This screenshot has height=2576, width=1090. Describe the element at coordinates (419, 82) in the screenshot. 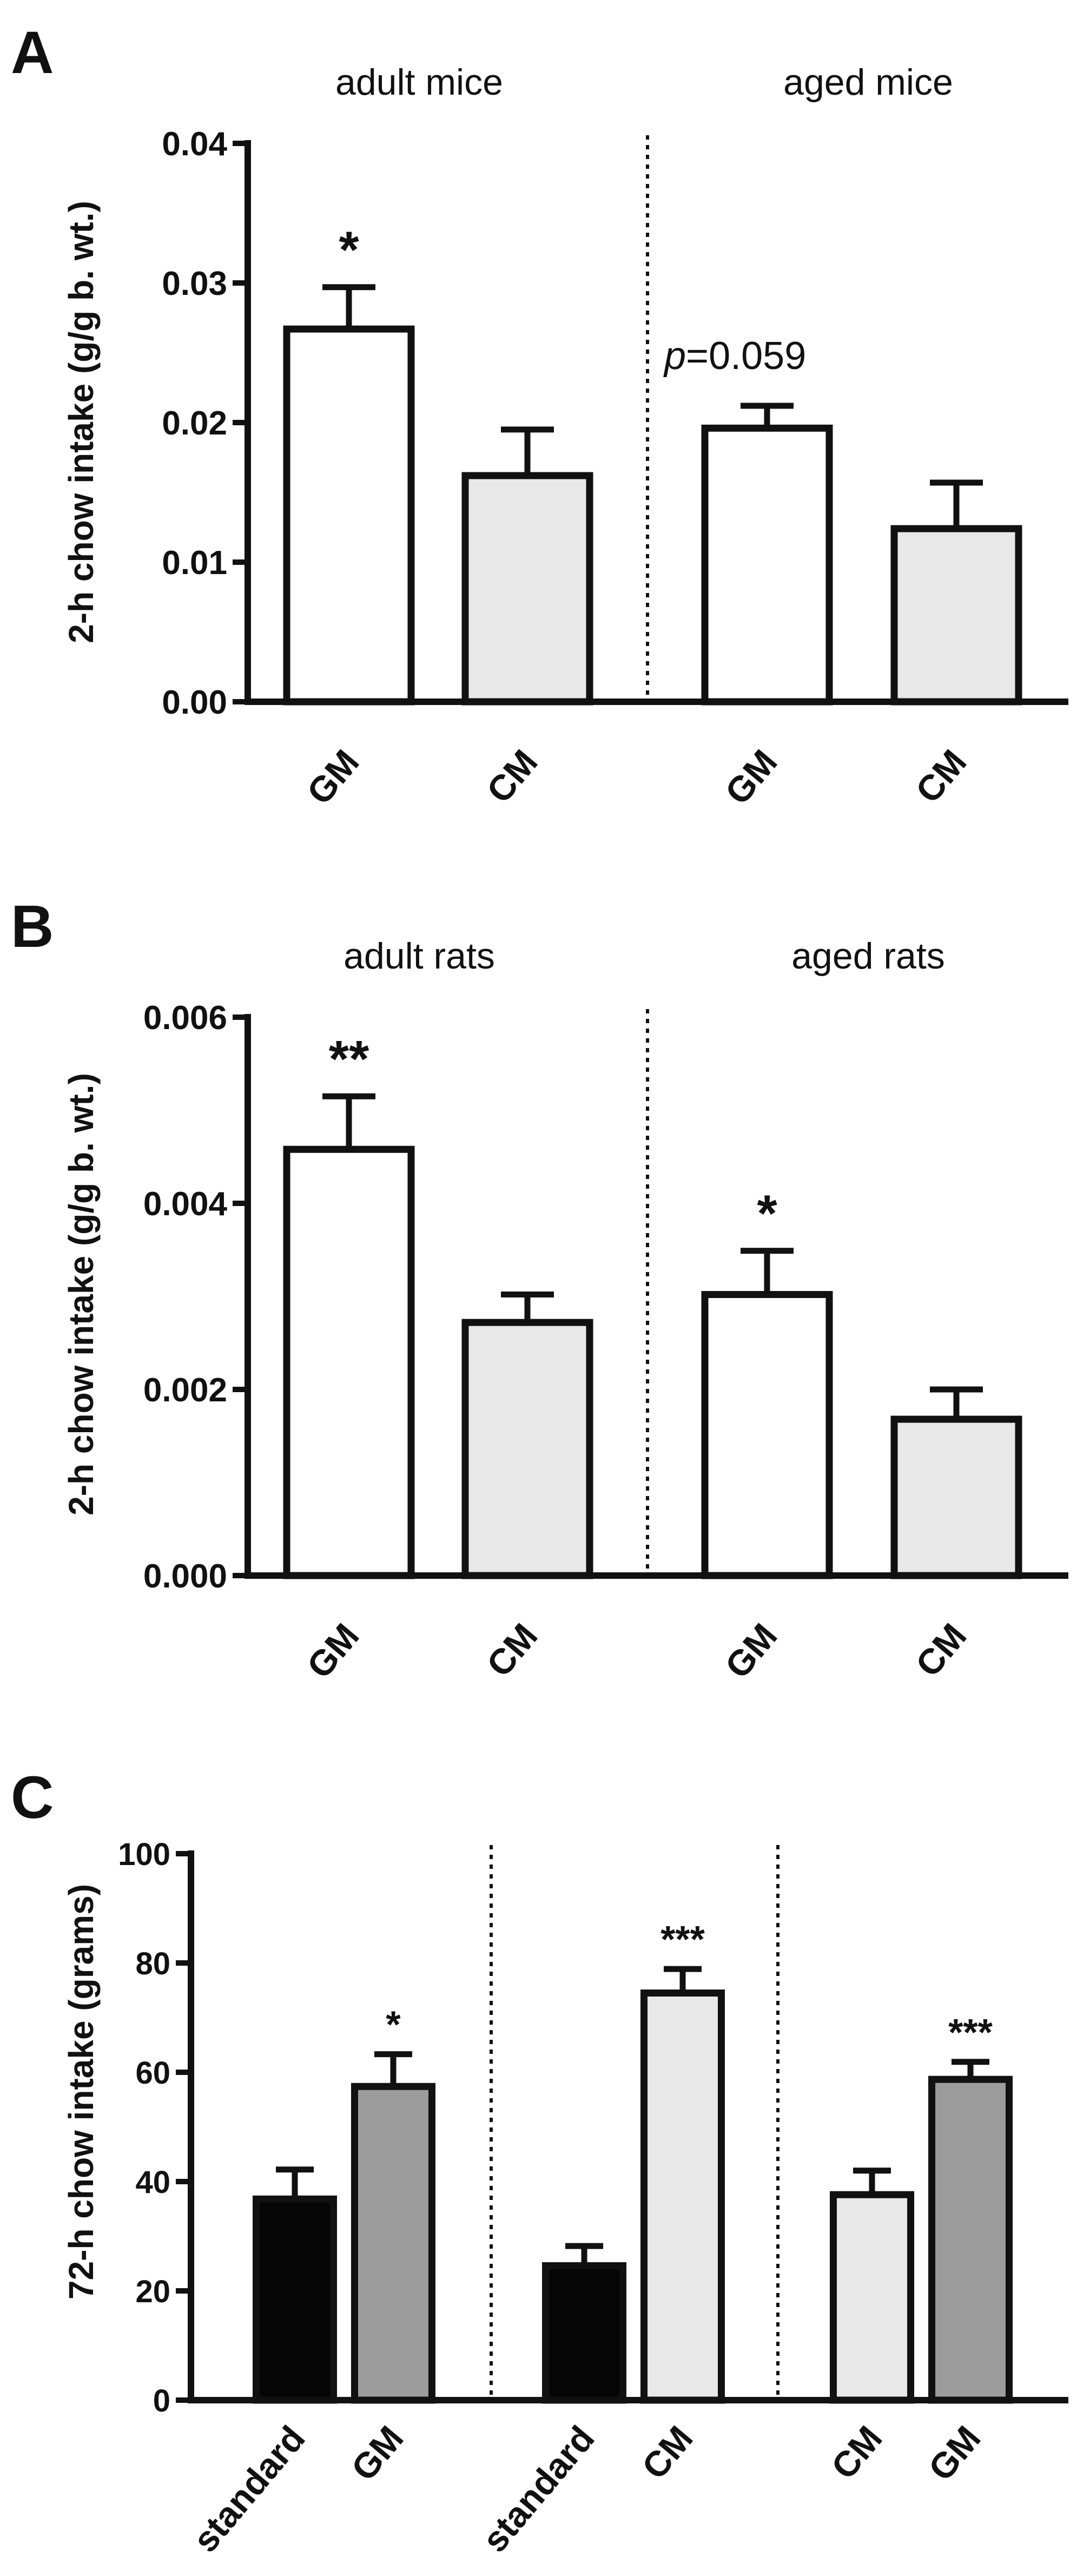

I see `panel-a-group-title-1: adult mice` at that location.